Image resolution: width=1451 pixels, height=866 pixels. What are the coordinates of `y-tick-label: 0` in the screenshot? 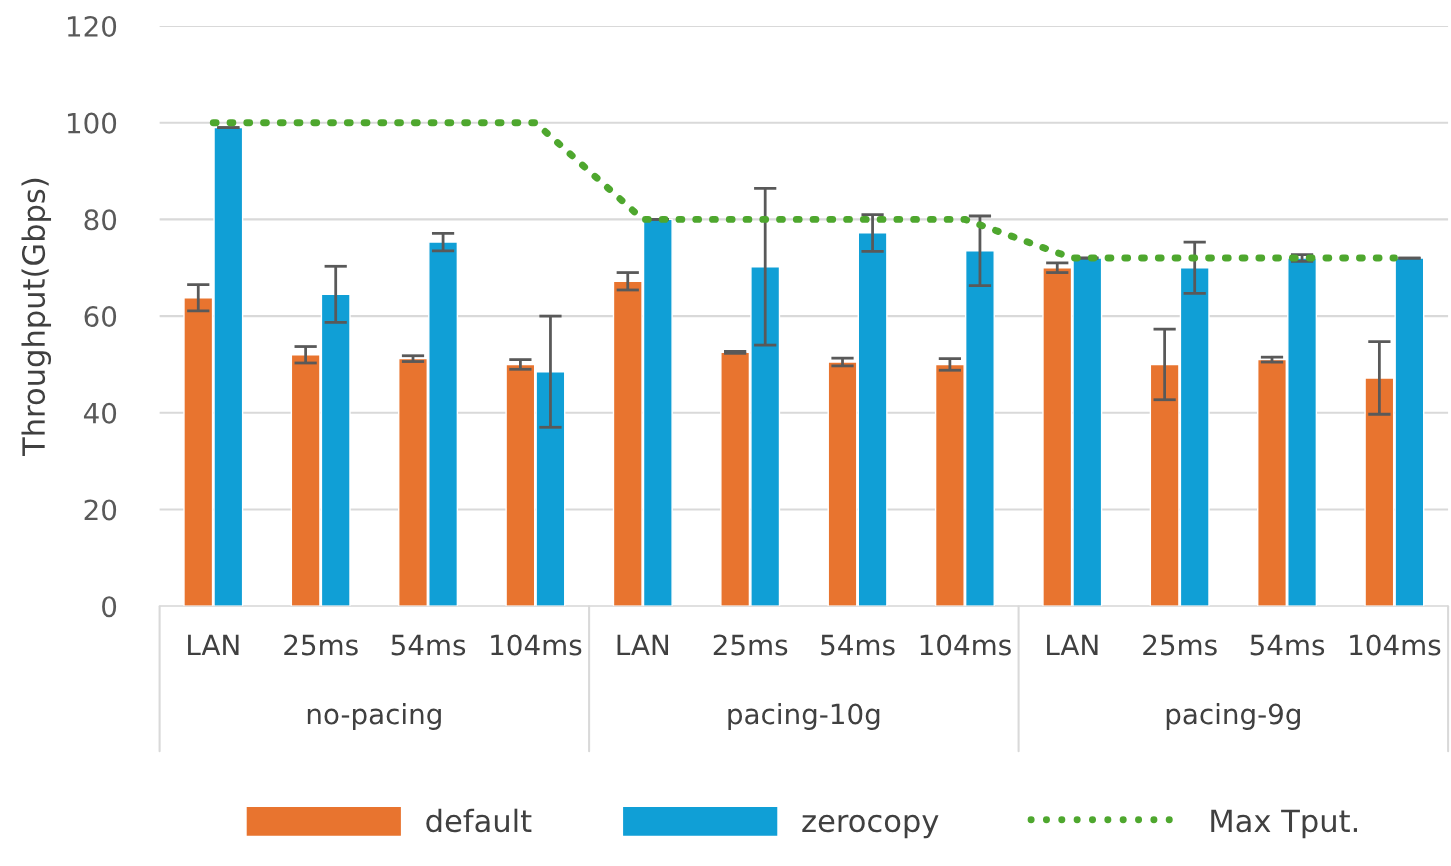 It's located at (109, 607).